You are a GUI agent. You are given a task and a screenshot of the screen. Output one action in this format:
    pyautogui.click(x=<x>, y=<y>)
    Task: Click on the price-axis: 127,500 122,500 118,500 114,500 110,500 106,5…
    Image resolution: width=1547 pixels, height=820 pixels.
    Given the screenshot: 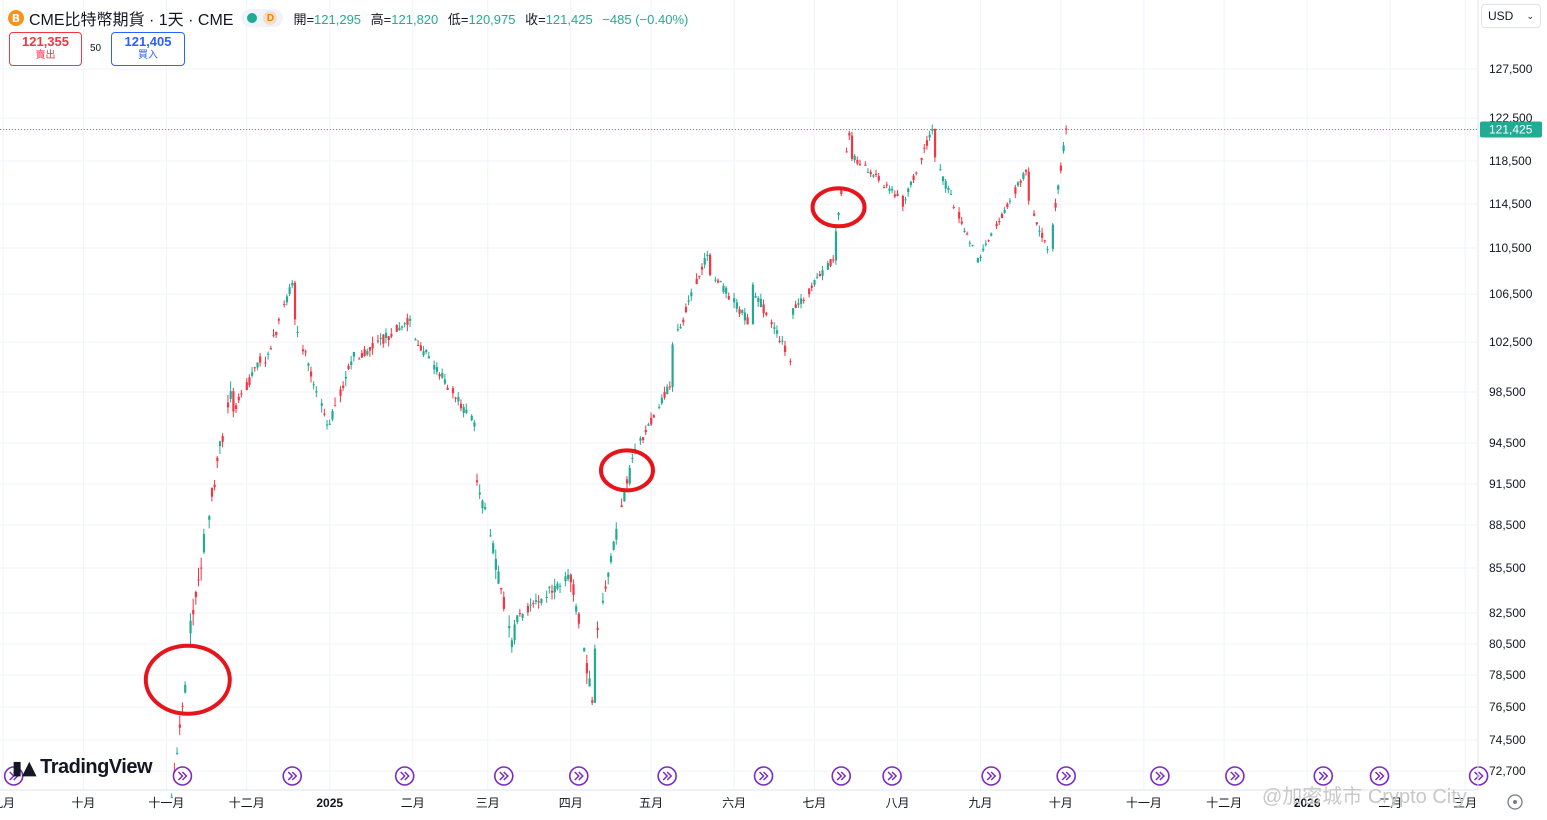 What is the action you would take?
    pyautogui.click(x=1505, y=395)
    